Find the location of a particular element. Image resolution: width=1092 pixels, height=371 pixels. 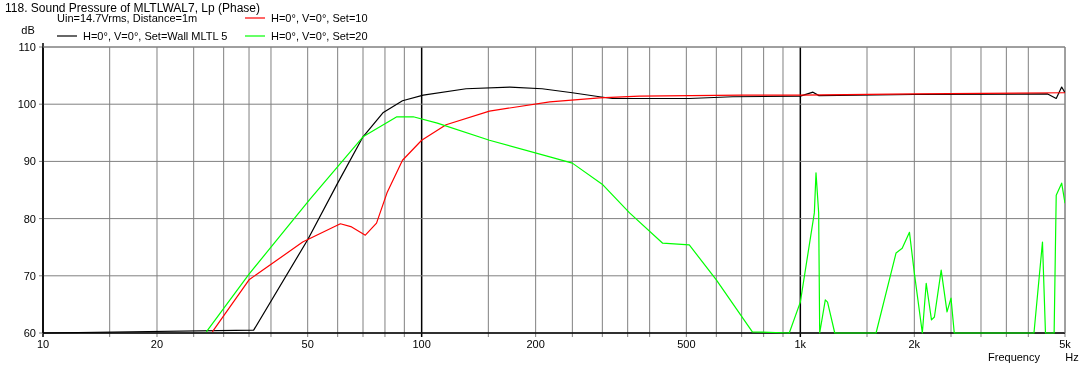

x-tick-label: 20 is located at coordinates (157, 344).